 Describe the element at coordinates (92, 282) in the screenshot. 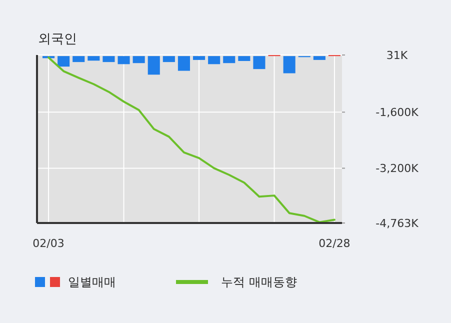

I see `legend-label: 일별매매` at that location.